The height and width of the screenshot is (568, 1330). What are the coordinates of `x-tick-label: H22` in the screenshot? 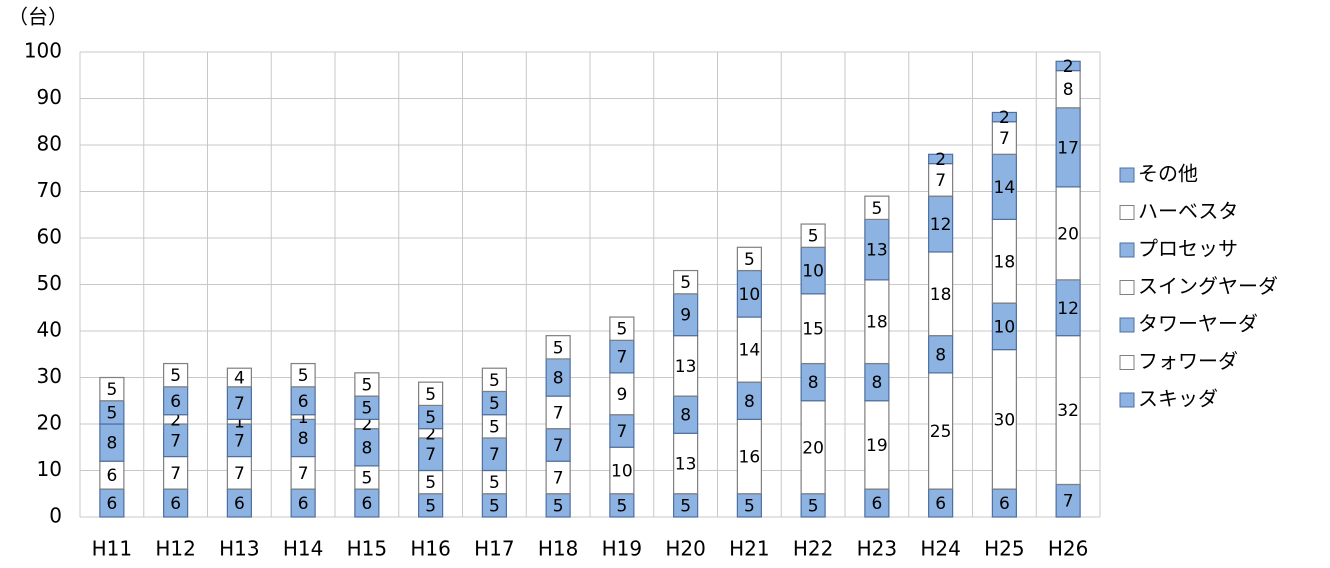 It's located at (813, 549).